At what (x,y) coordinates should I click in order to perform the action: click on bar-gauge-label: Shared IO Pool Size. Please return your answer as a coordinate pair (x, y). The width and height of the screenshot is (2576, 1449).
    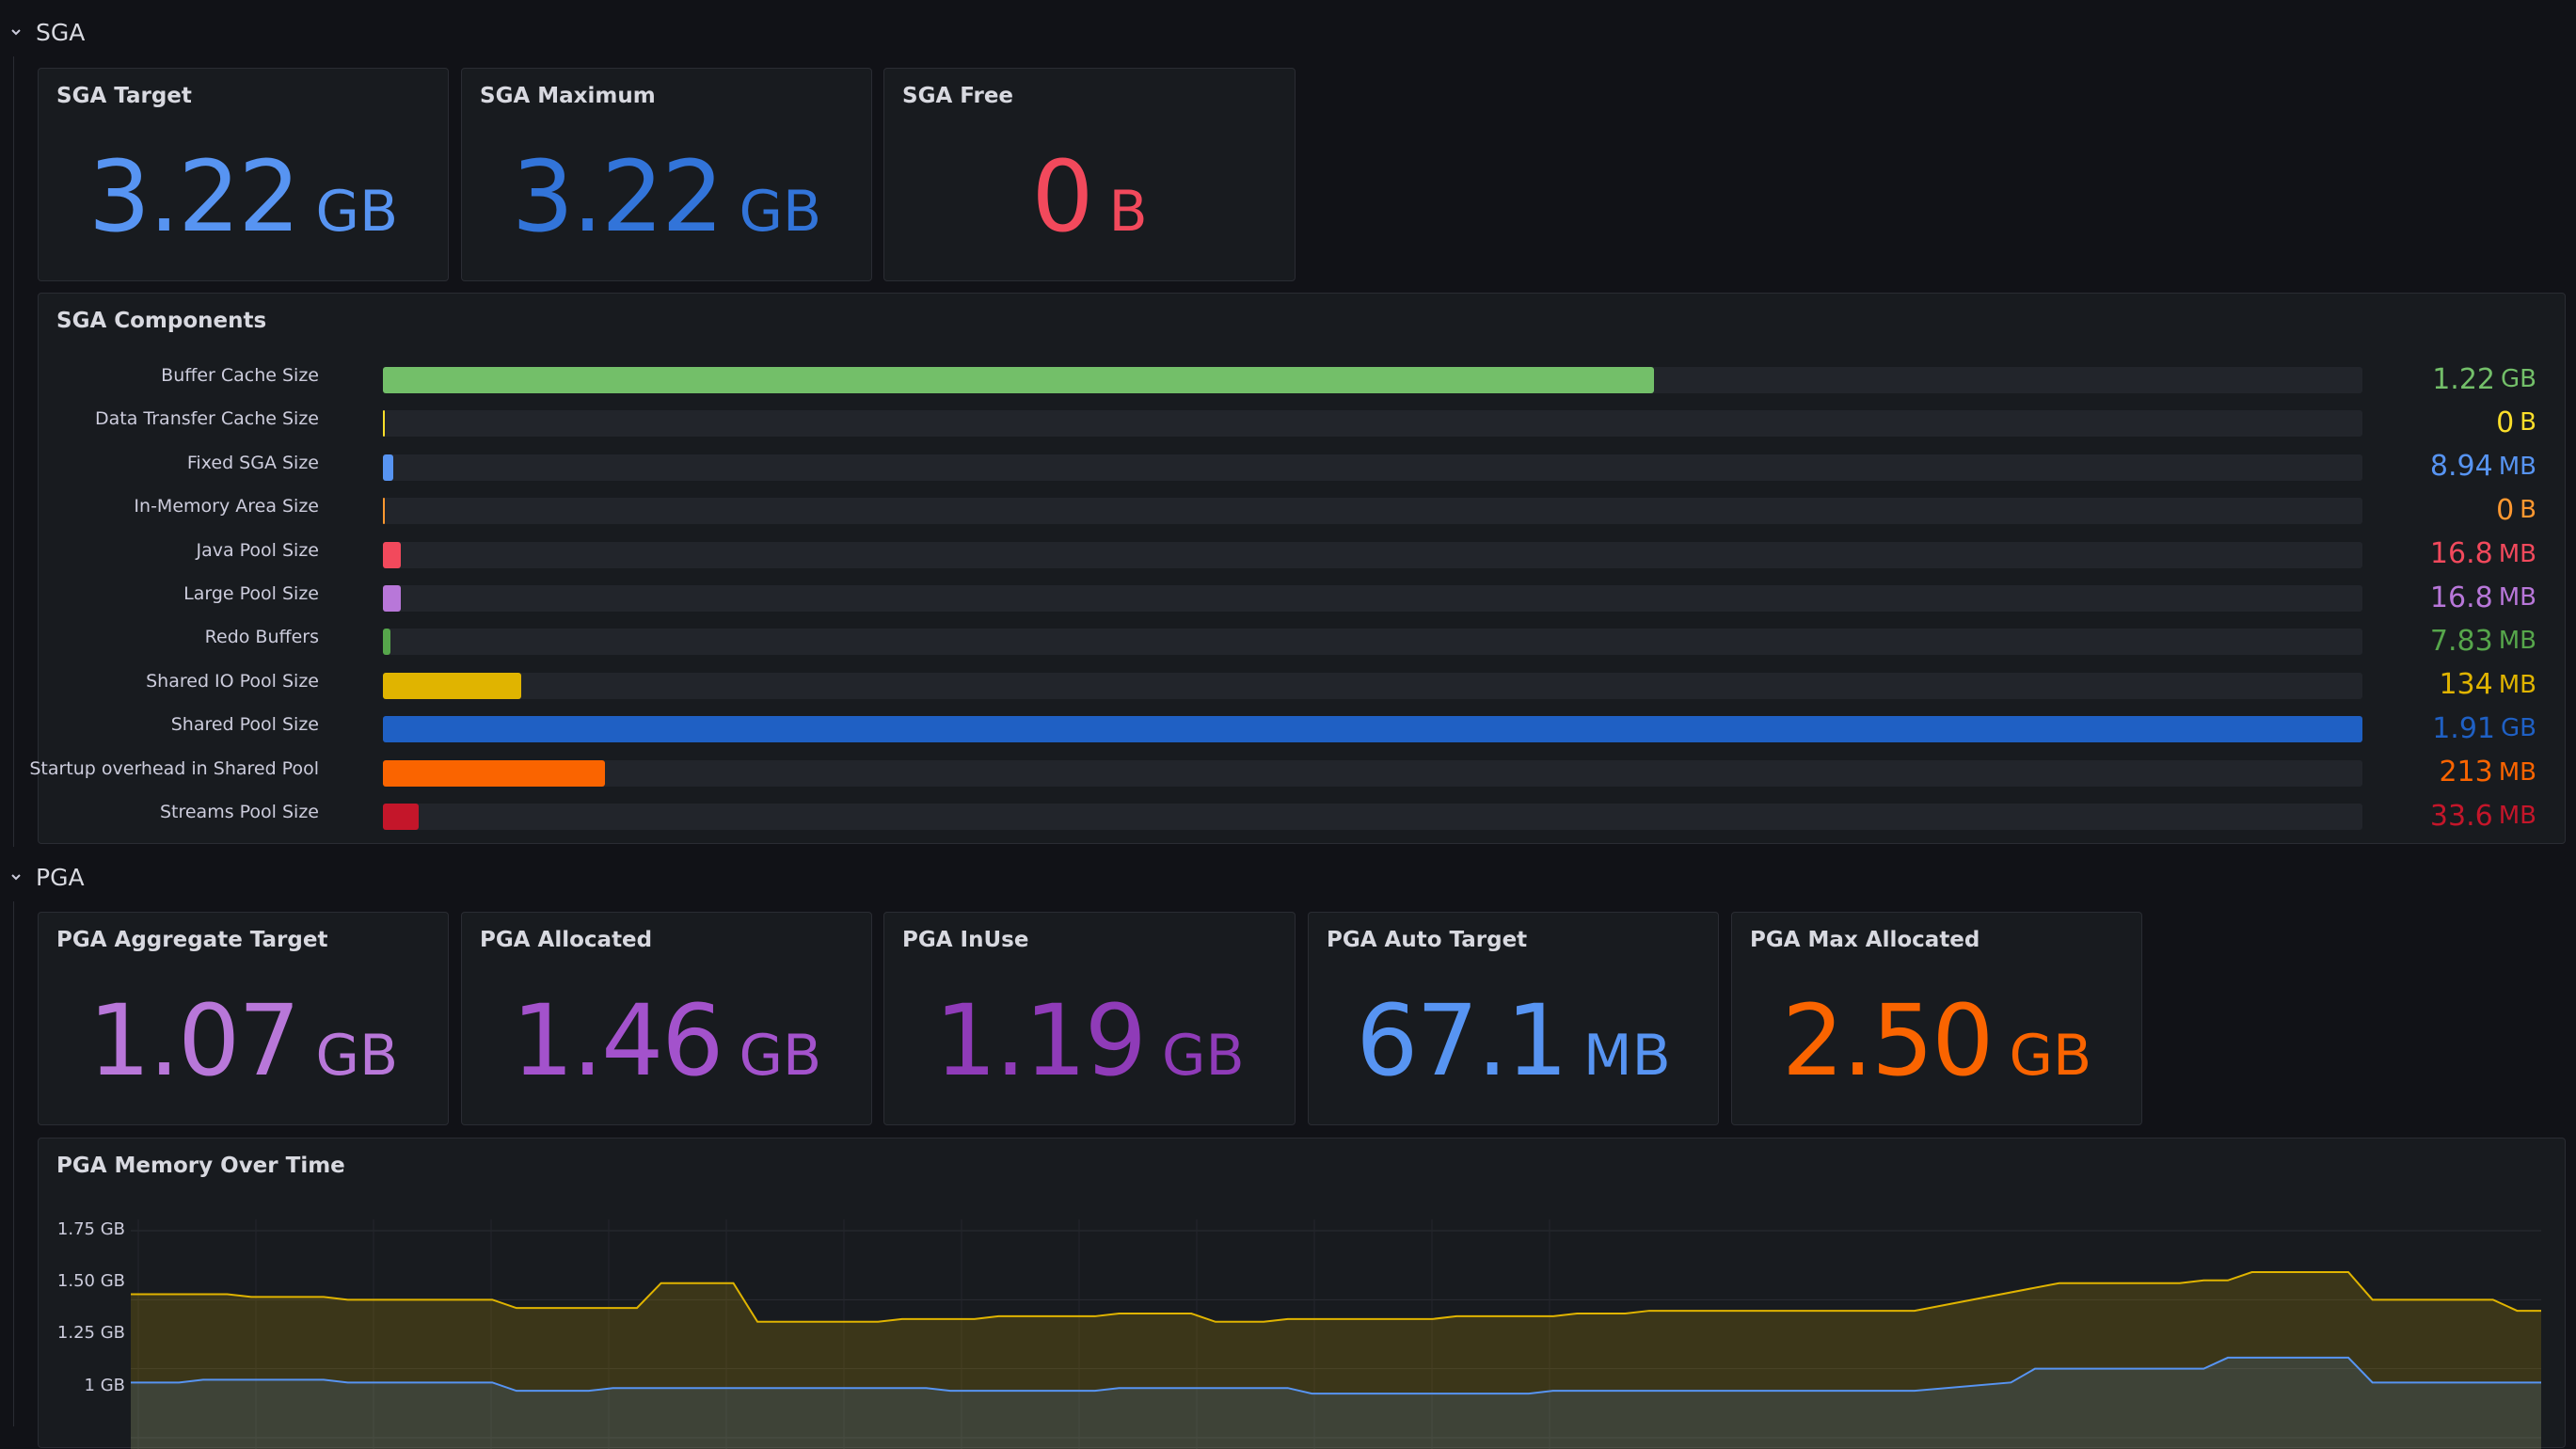
    Looking at the image, I should click on (233, 681).